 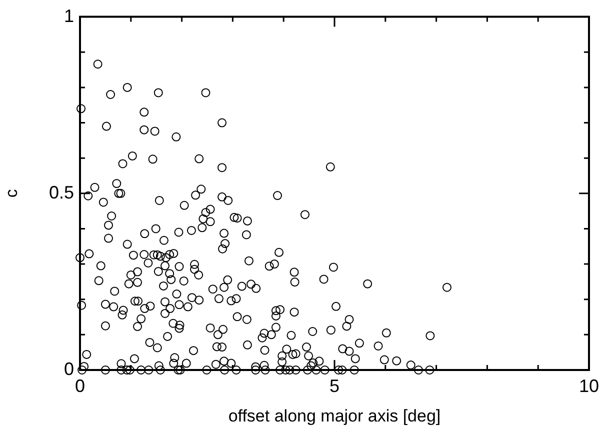 I want to click on y-tick-label: 0, so click(x=69, y=368).